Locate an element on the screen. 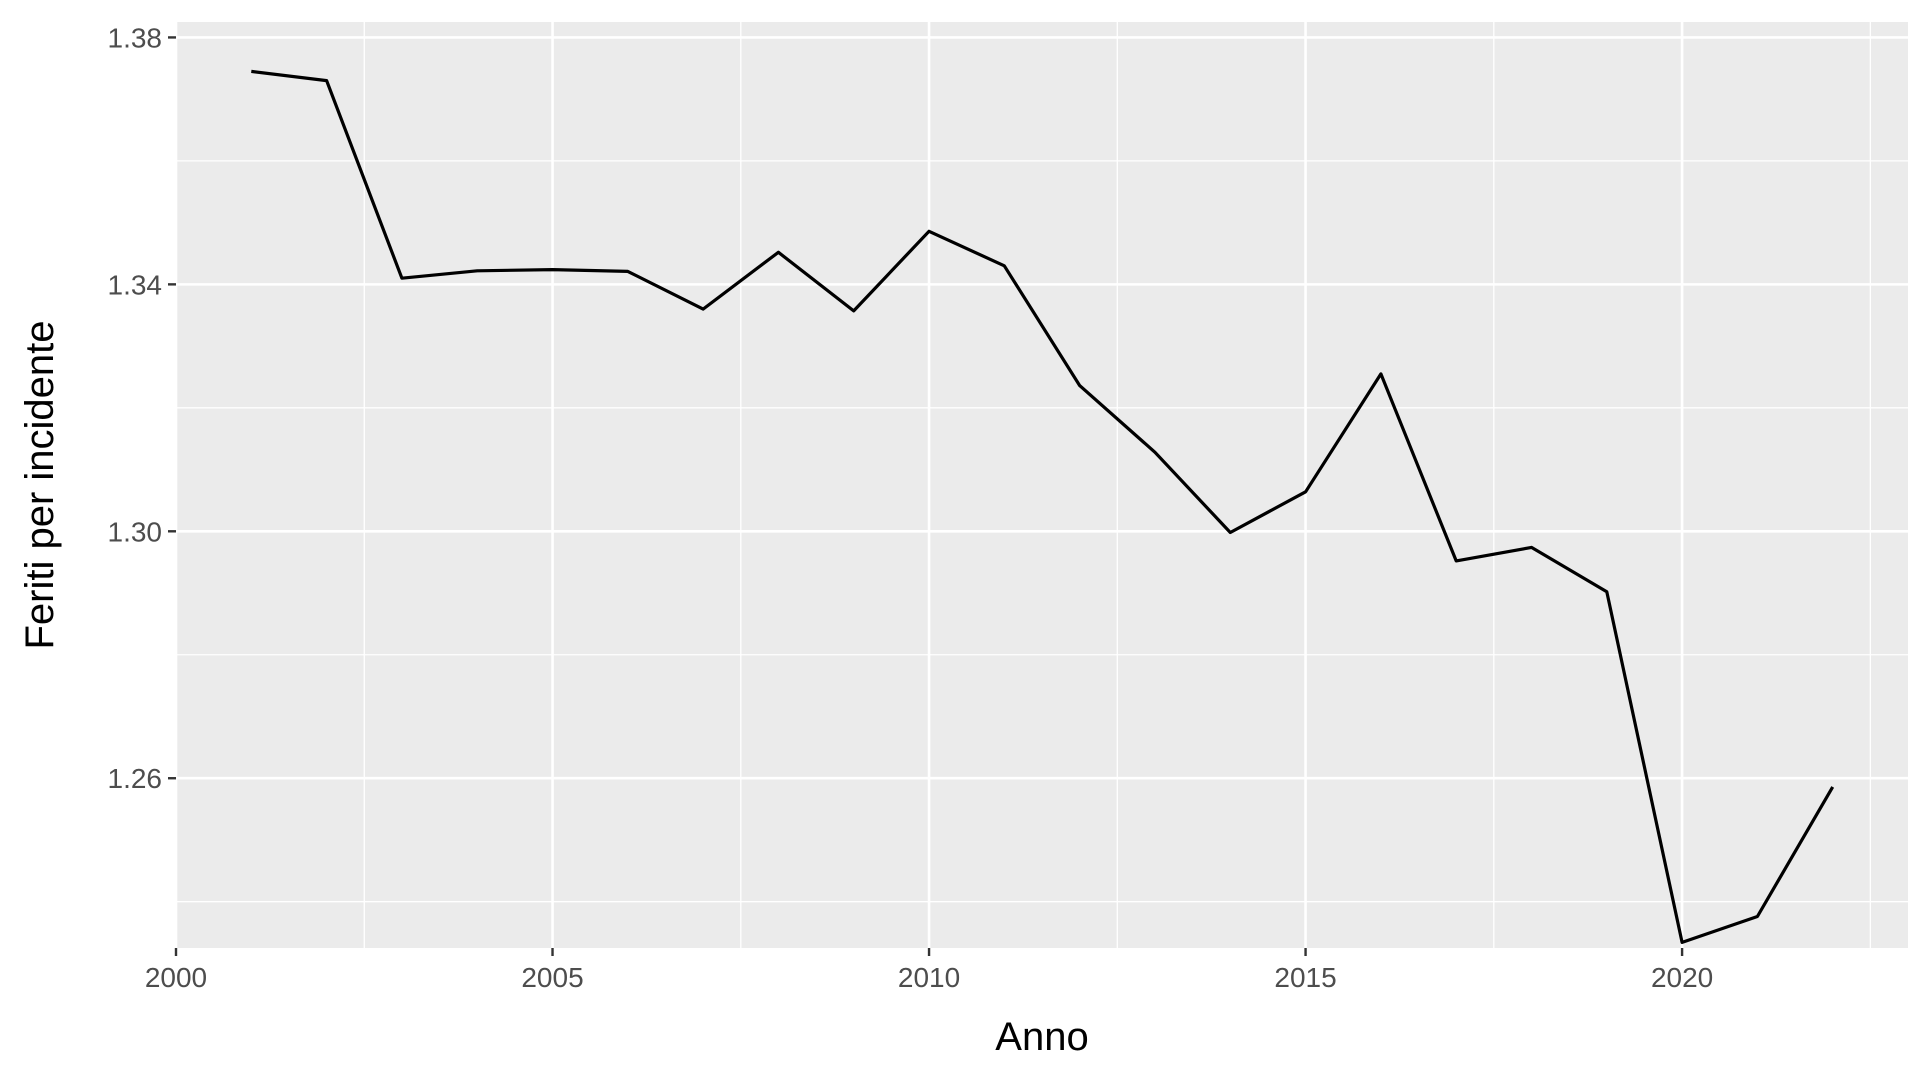  y-tick-label: 1.38 is located at coordinates (135, 37).